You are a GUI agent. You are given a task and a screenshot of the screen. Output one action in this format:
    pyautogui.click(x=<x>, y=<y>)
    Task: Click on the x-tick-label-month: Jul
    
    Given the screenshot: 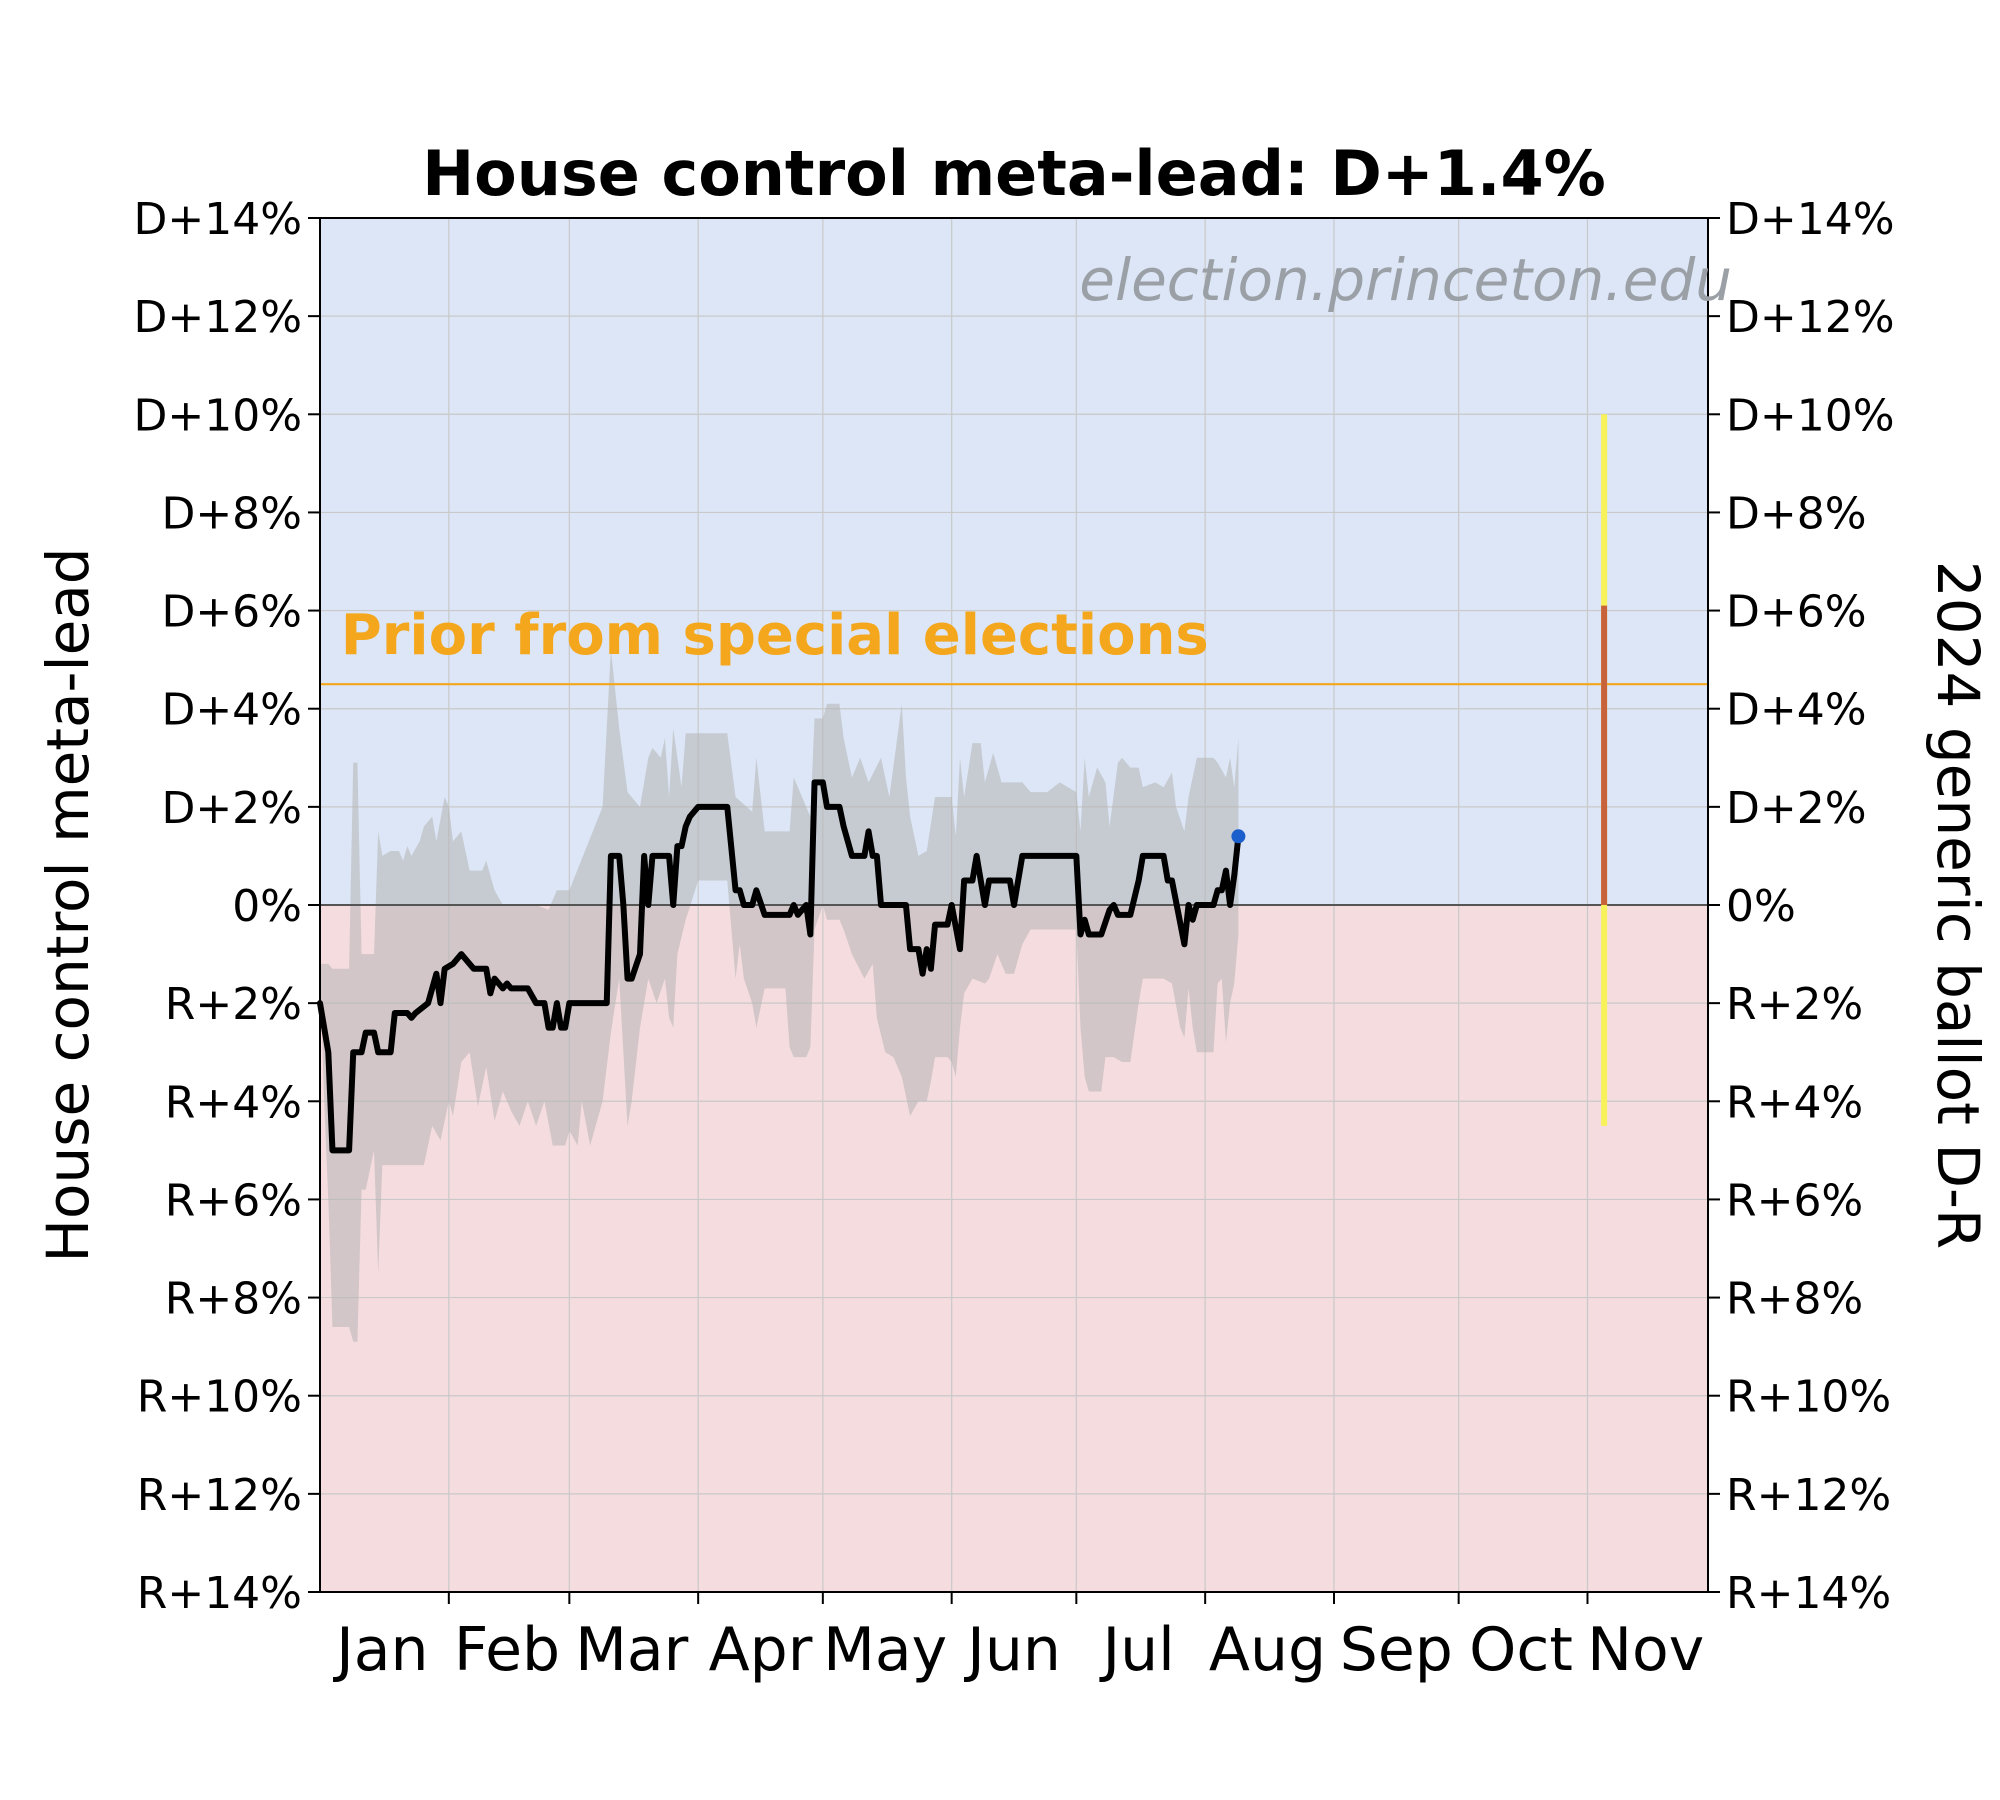 What is the action you would take?
    pyautogui.click(x=1136, y=1650)
    